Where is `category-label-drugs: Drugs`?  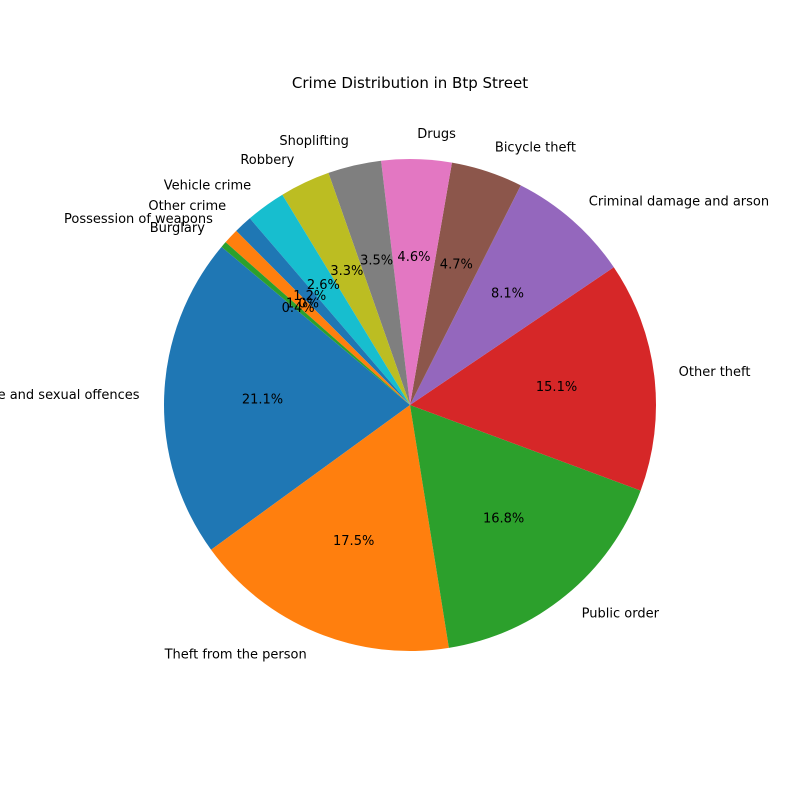 category-label-drugs: Drugs is located at coordinates (436, 134).